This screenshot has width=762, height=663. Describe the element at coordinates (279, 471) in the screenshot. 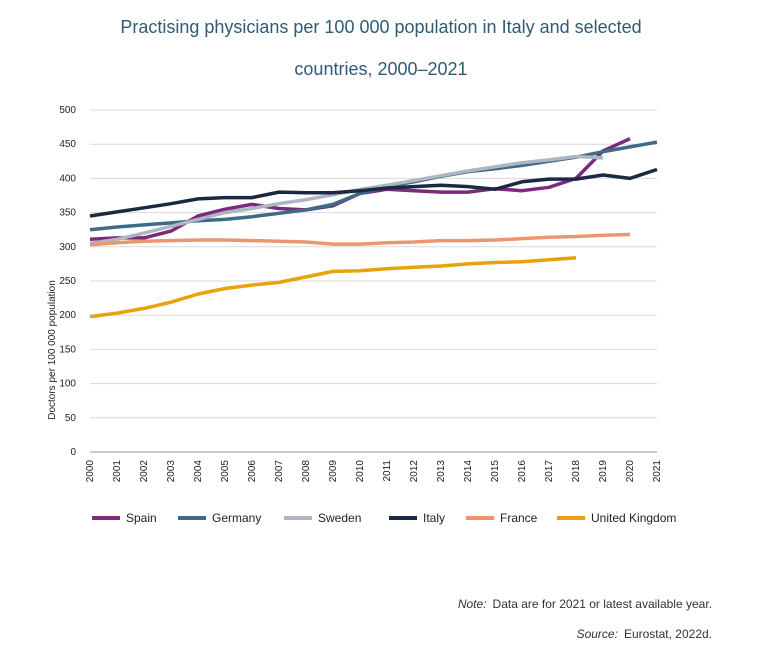

I see `x-tick-label: 2007` at that location.